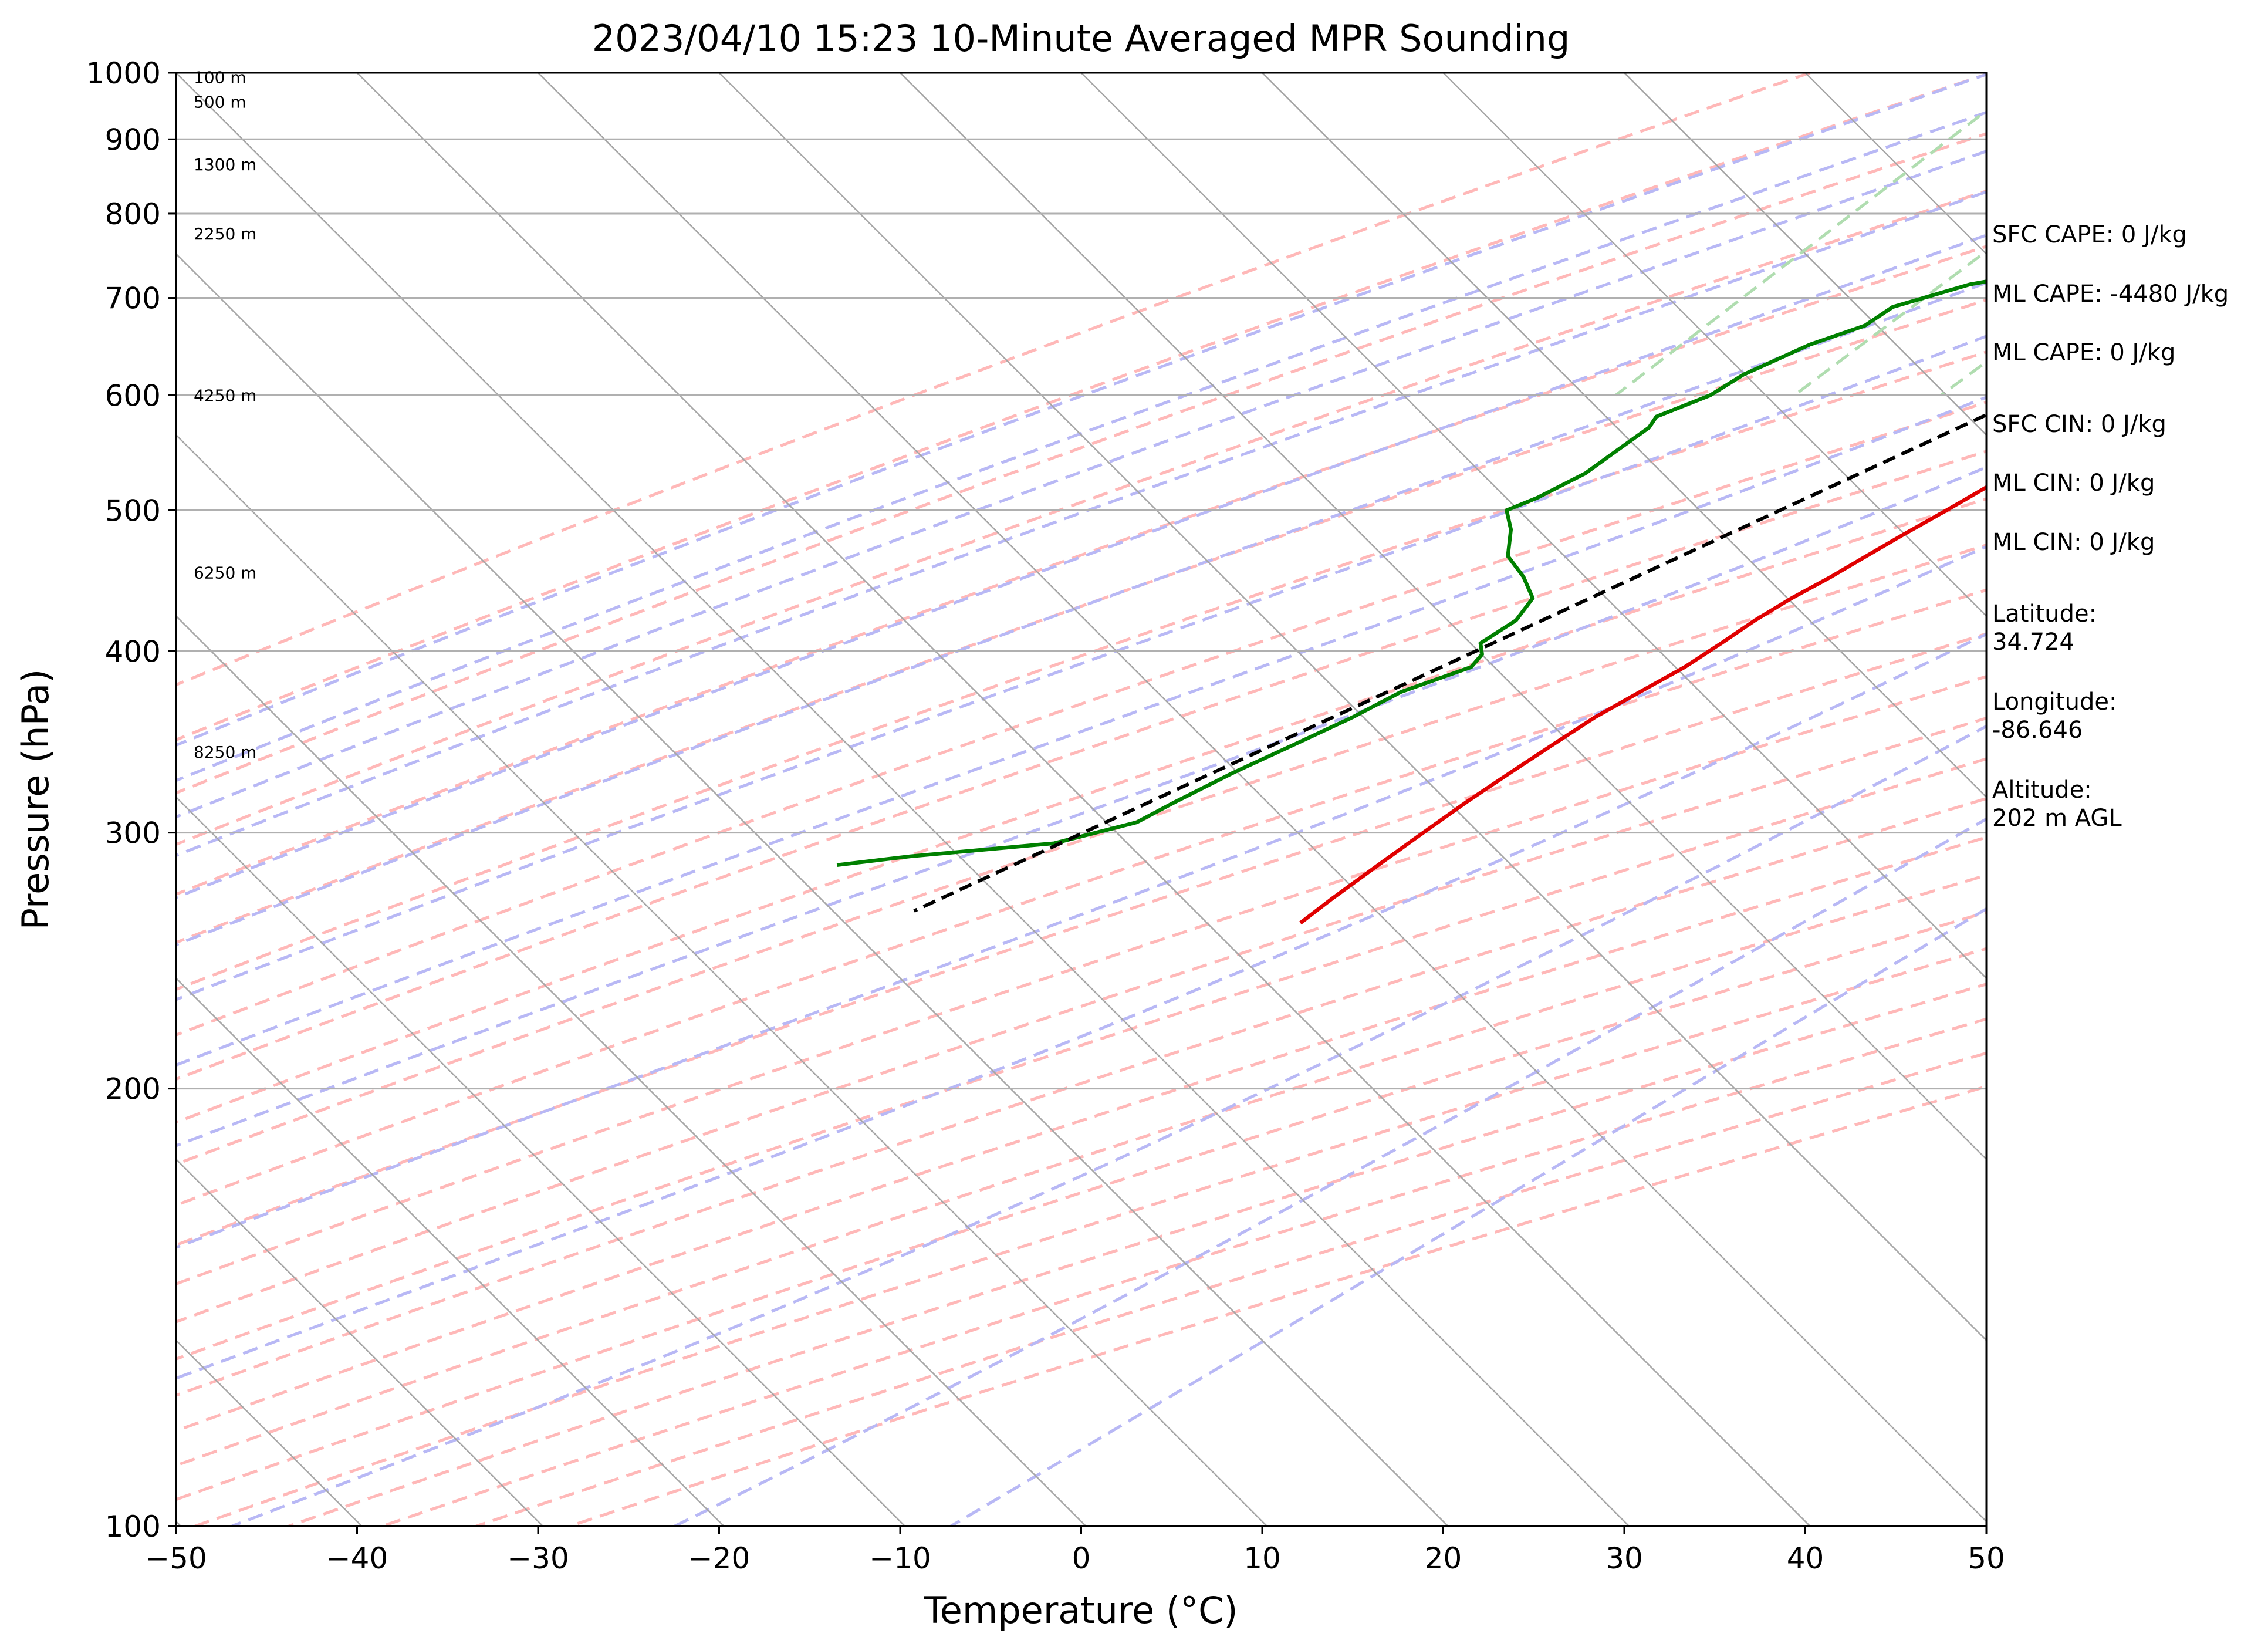 The height and width of the screenshot is (1647, 2268). What do you see at coordinates (133, 299) in the screenshot?
I see `y-tick-label: 700` at bounding box center [133, 299].